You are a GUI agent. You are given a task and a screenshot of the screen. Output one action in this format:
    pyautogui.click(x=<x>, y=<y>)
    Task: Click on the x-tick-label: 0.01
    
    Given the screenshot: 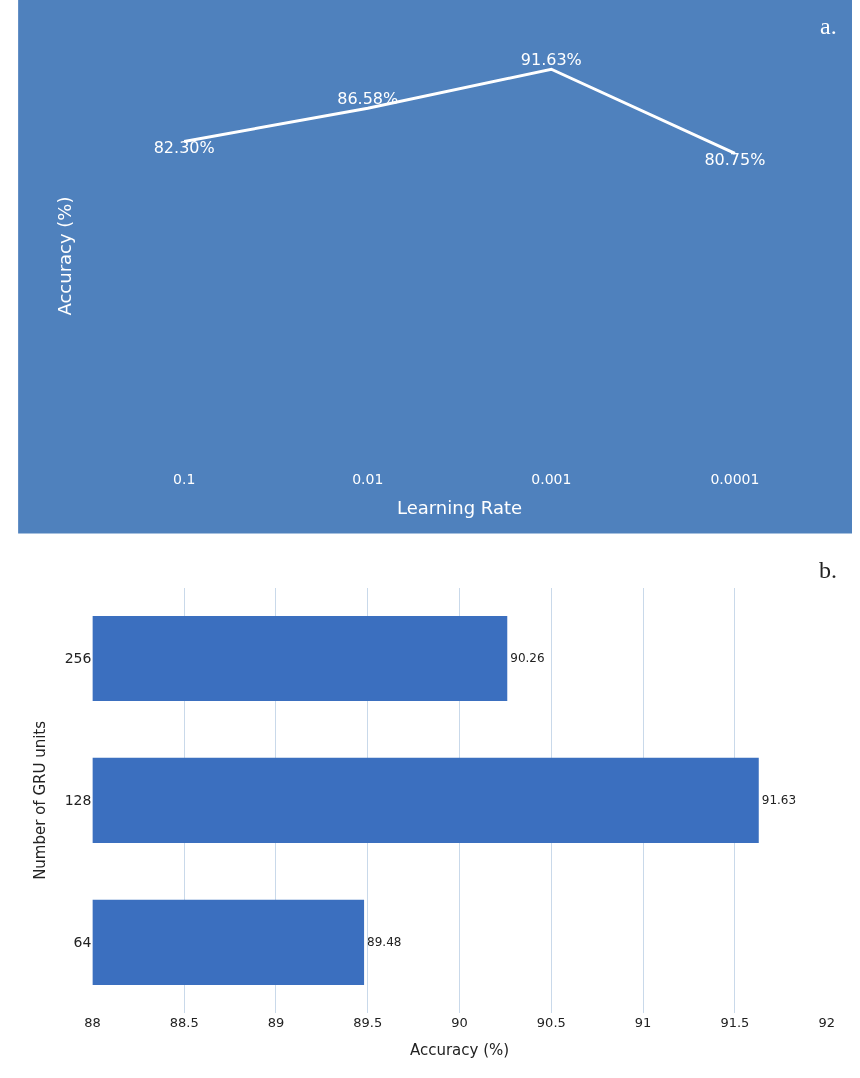 What is the action you would take?
    pyautogui.click(x=368, y=478)
    